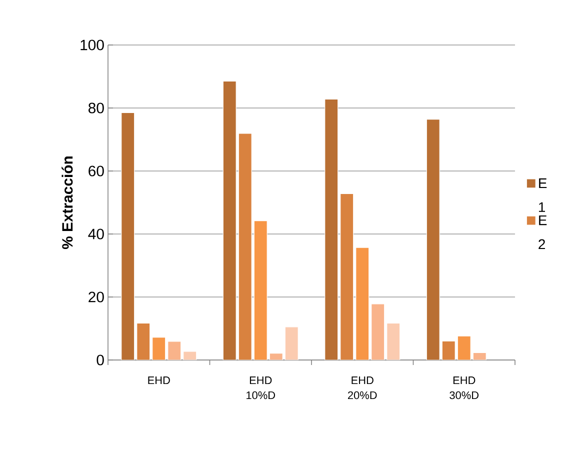 Image resolution: width=582 pixels, height=450 pixels. Describe the element at coordinates (92, 45) in the screenshot. I see `y-tick-label: 100` at that location.